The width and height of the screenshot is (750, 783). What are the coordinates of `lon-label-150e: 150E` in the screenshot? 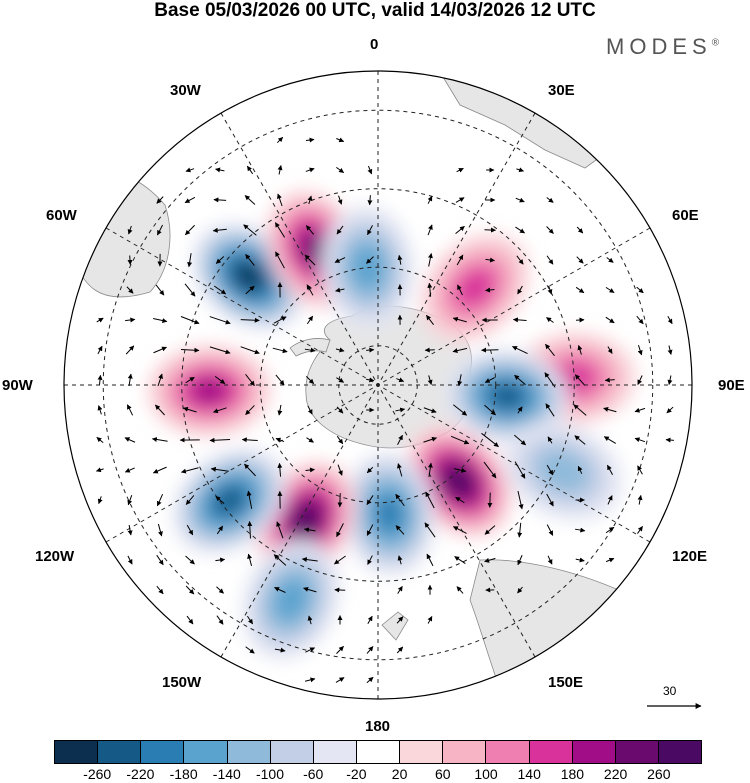 It's located at (566, 682).